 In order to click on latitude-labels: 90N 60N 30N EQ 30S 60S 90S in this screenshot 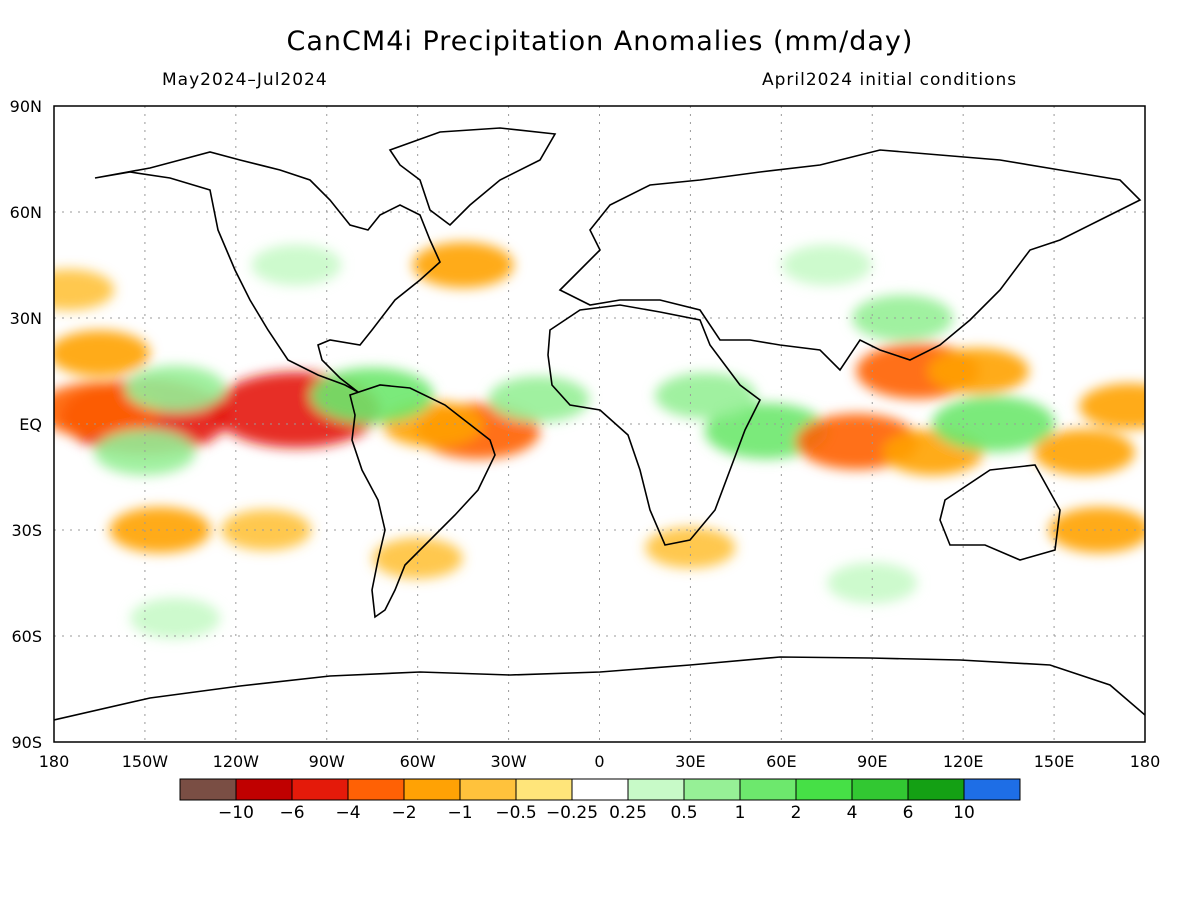, I will do `click(26, 424)`.